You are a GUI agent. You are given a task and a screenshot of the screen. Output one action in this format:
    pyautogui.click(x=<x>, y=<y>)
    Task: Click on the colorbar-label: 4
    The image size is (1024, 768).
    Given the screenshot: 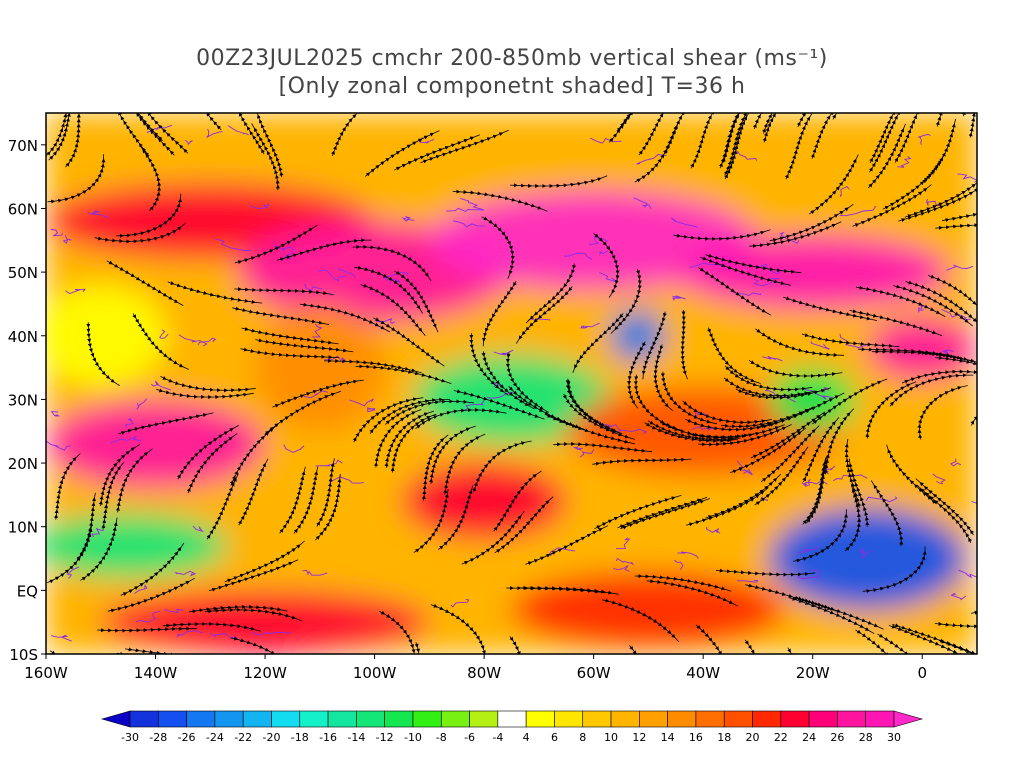 What is the action you would take?
    pyautogui.click(x=526, y=737)
    